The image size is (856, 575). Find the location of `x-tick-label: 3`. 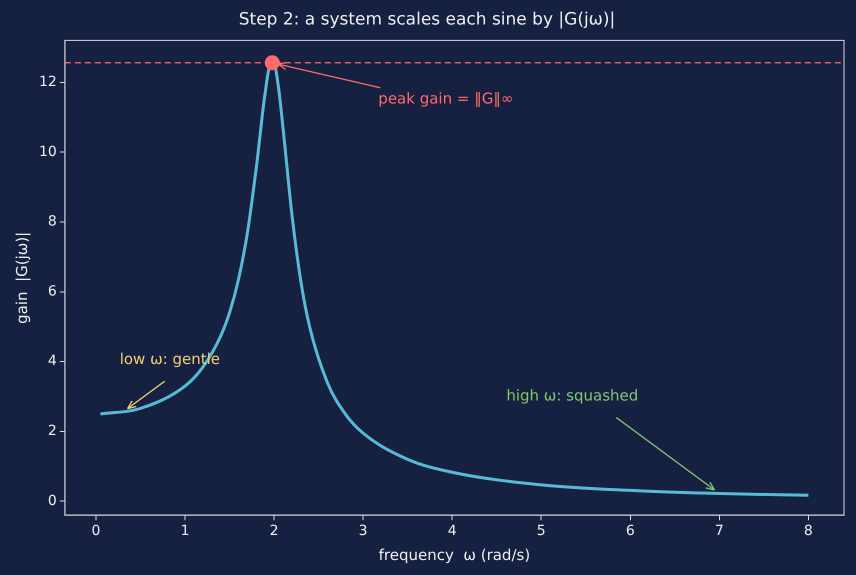

x-tick-label: 3 is located at coordinates (363, 531).